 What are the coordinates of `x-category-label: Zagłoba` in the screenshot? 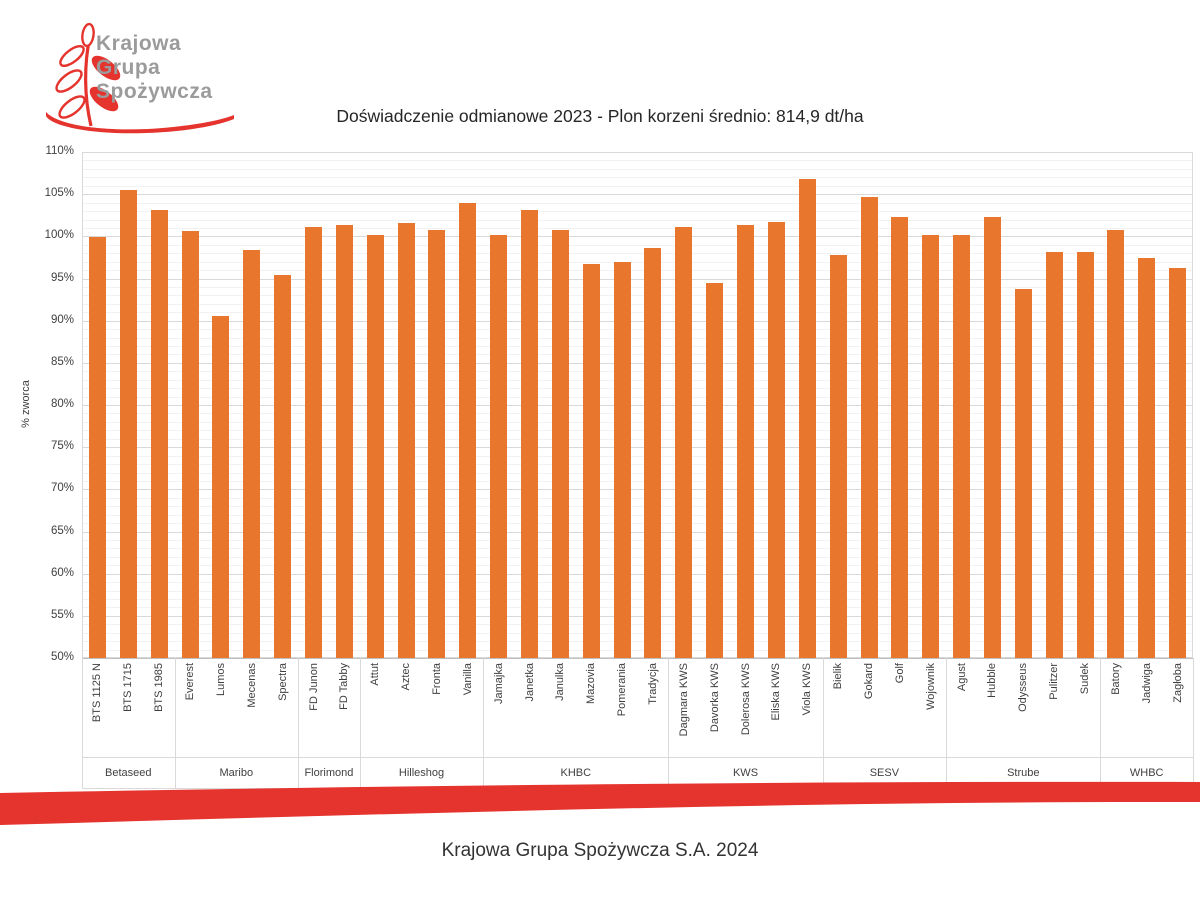 It's located at (1177, 683).